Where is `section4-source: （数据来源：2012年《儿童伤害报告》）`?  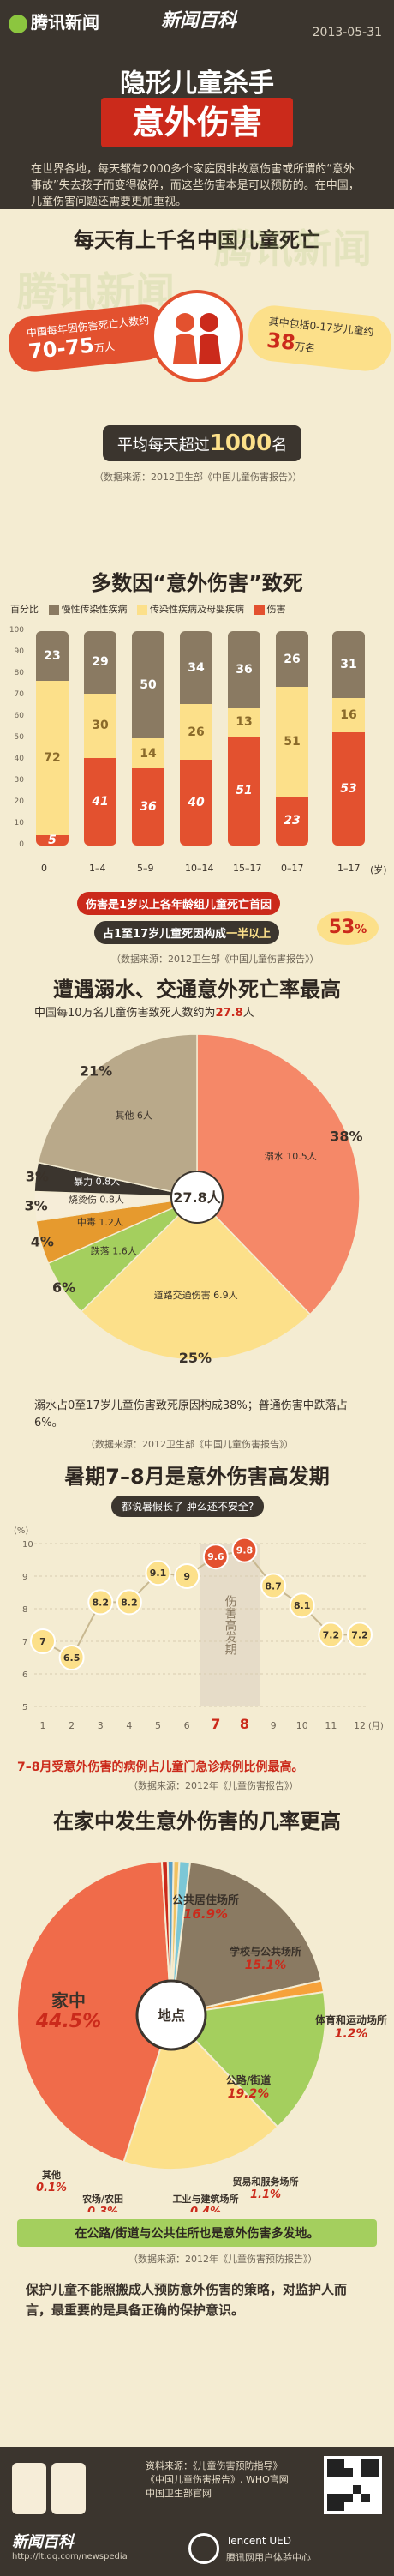
section4-source: （数据来源：2012年《儿童伤害报告》） is located at coordinates (213, 1786).